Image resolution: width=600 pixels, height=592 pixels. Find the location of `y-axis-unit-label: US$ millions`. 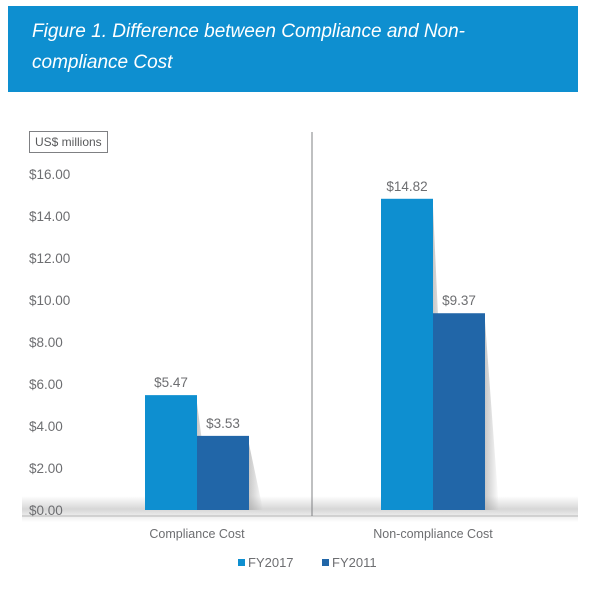

y-axis-unit-label: US$ millions is located at coordinates (68, 142).